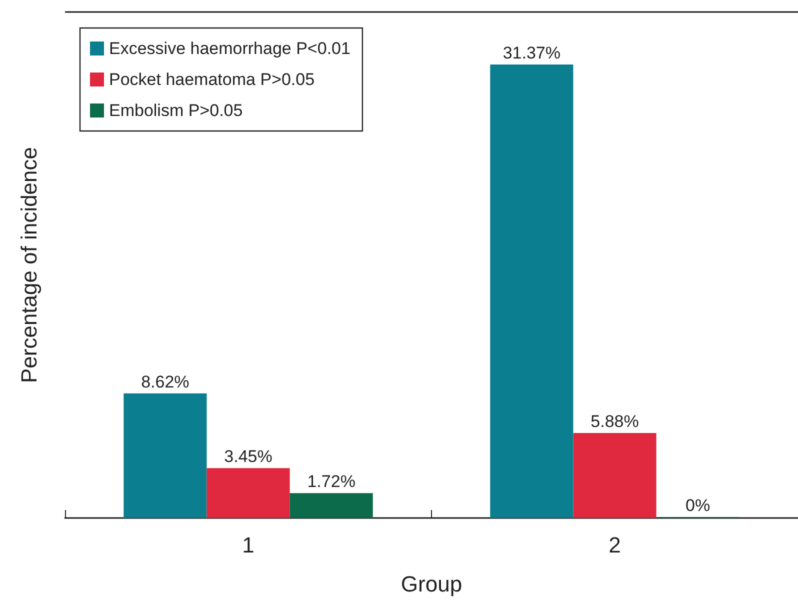 Image resolution: width=798 pixels, height=611 pixels. I want to click on data-label: 0%, so click(698, 505).